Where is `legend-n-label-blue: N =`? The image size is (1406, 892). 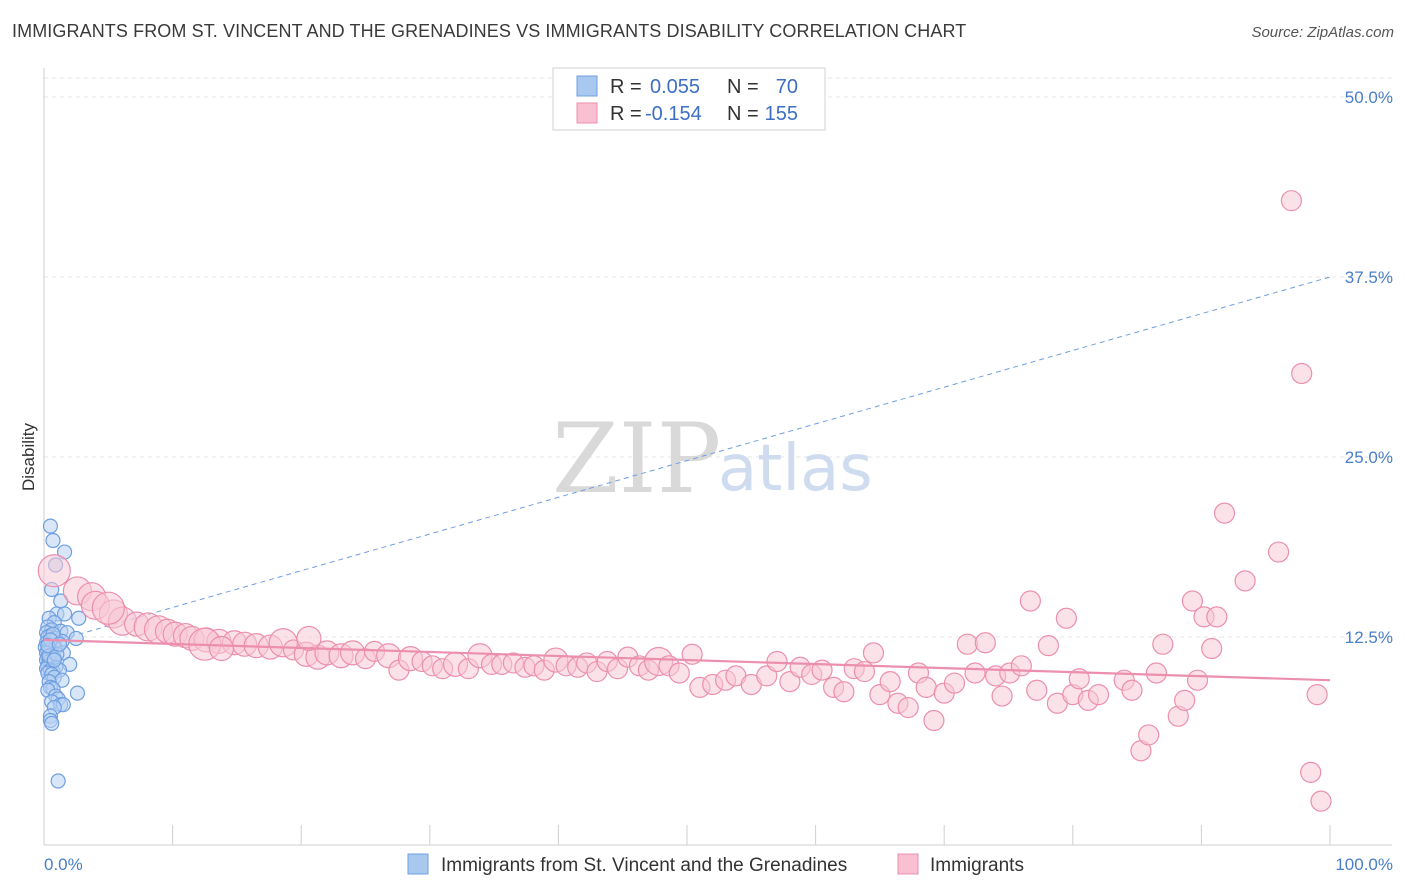
legend-n-label-blue: N = is located at coordinates (743, 87).